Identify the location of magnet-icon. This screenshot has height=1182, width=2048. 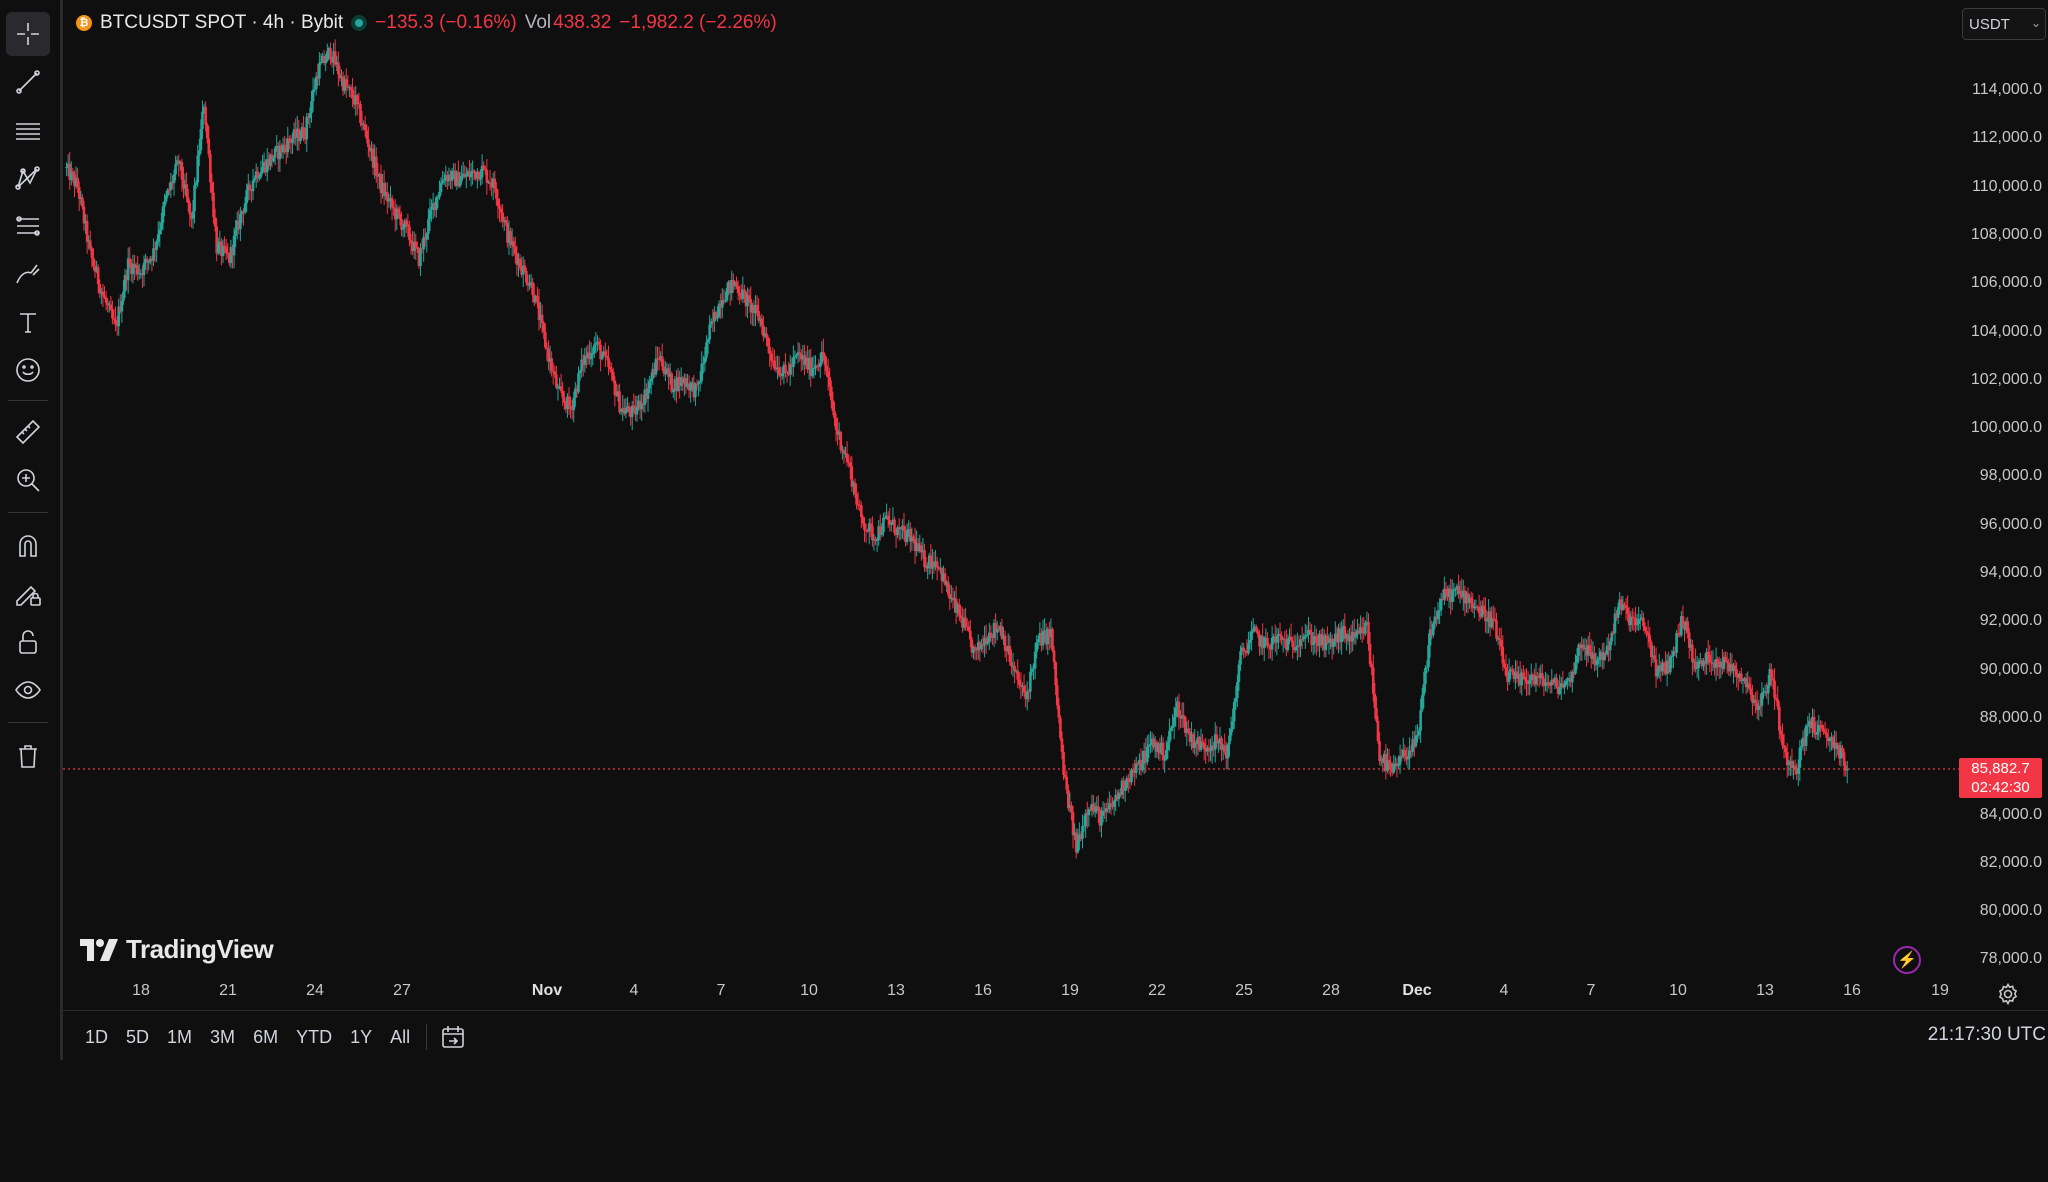
(28, 546).